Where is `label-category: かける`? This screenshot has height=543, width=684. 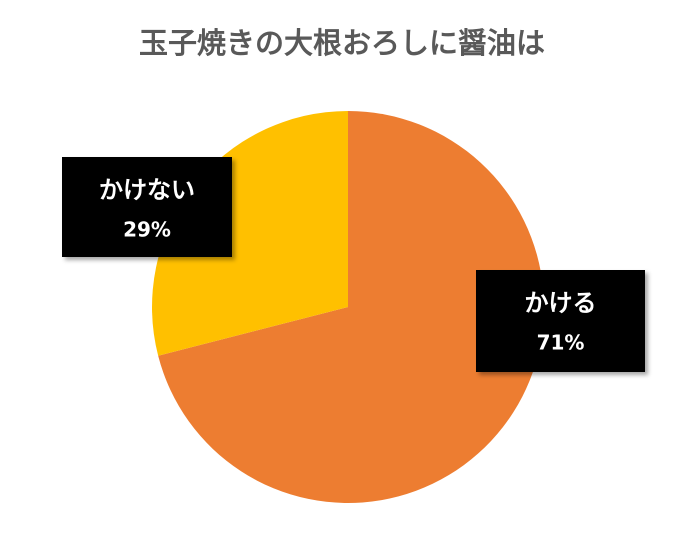 label-category: かける is located at coordinates (561, 303).